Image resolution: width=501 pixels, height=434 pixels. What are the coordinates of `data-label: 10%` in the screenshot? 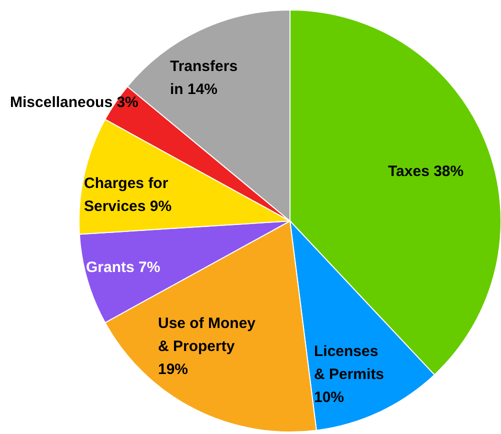 It's located at (329, 397).